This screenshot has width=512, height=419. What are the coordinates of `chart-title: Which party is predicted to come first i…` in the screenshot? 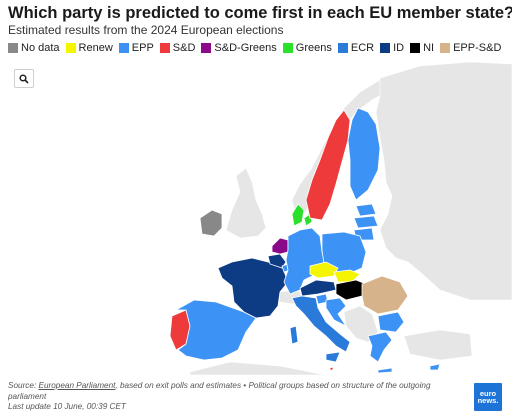 It's located at (260, 13).